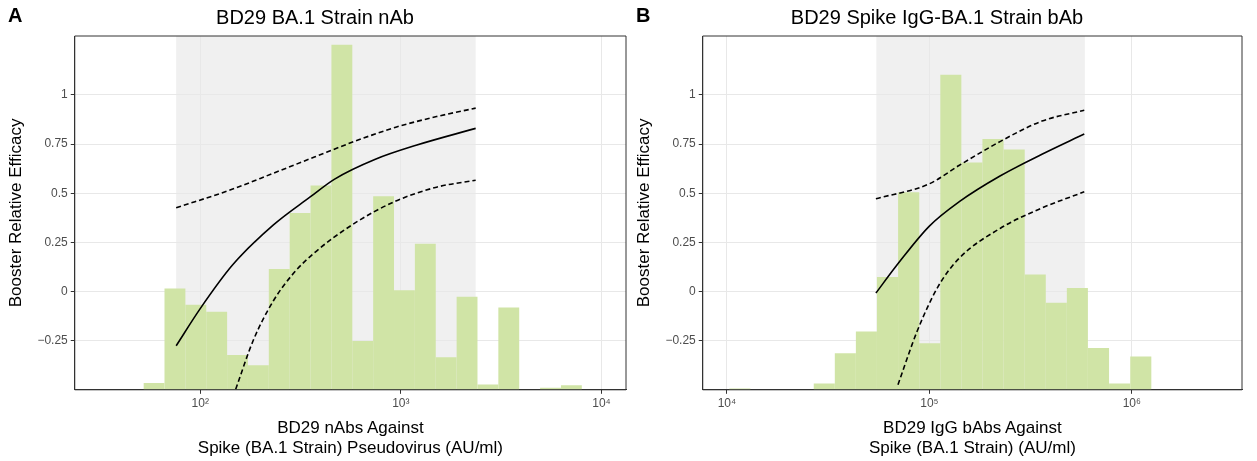 This screenshot has height=461, width=1257. I want to click on chart-title: BD29 Spike IgG-BA.1 Strain bAb, so click(937, 16).